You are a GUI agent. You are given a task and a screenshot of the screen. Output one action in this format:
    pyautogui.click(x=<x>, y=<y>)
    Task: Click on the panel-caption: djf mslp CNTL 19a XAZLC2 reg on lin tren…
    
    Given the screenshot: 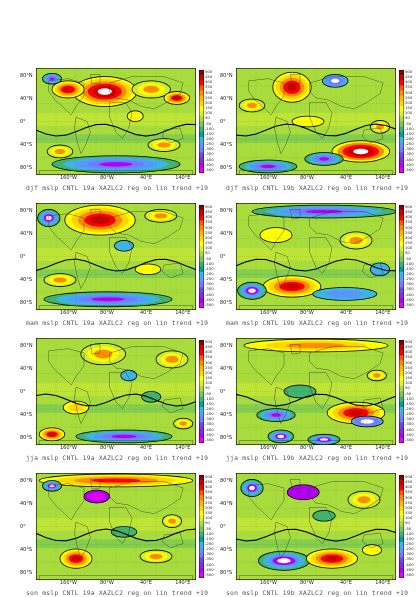 What is the action you would take?
    pyautogui.click(x=117, y=188)
    